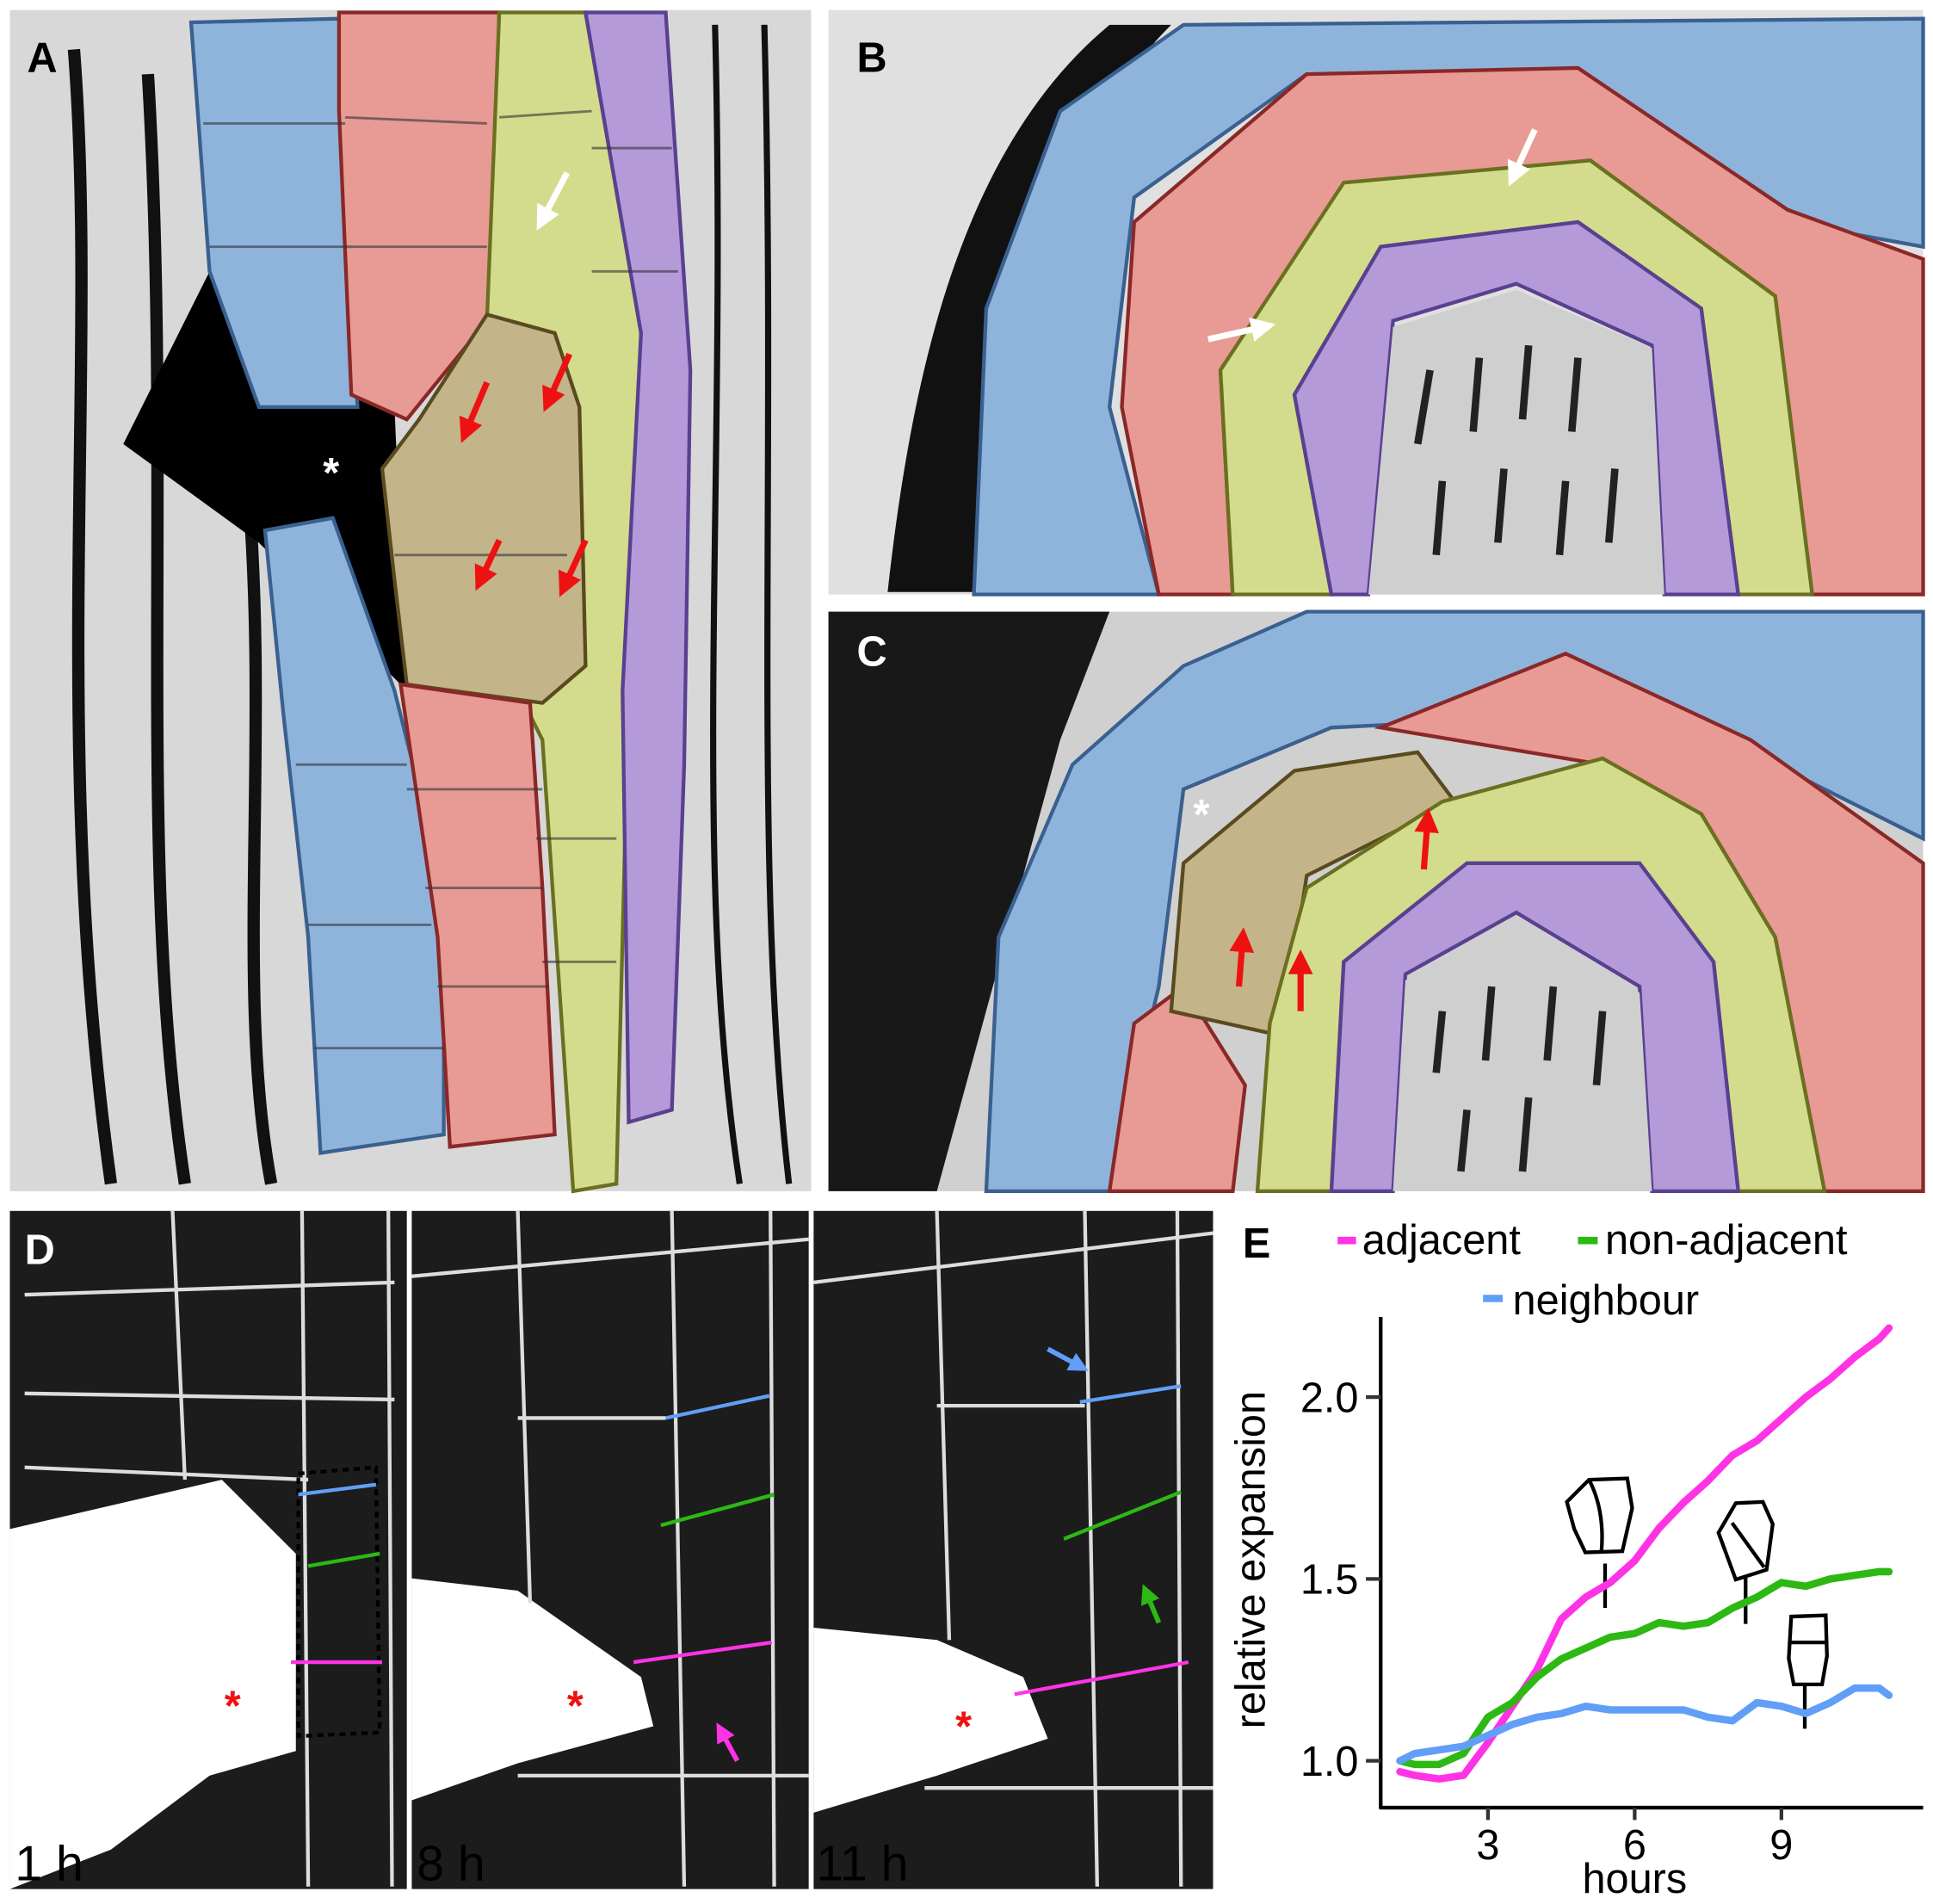 This screenshot has height=1904, width=1933. I want to click on legend-label-neighbour: neighbour, so click(1606, 1301).